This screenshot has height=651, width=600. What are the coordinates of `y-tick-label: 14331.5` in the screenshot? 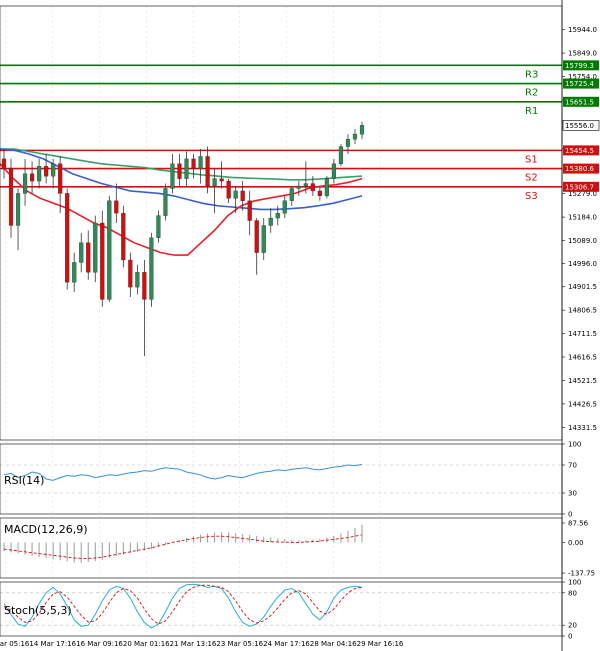 It's located at (582, 428).